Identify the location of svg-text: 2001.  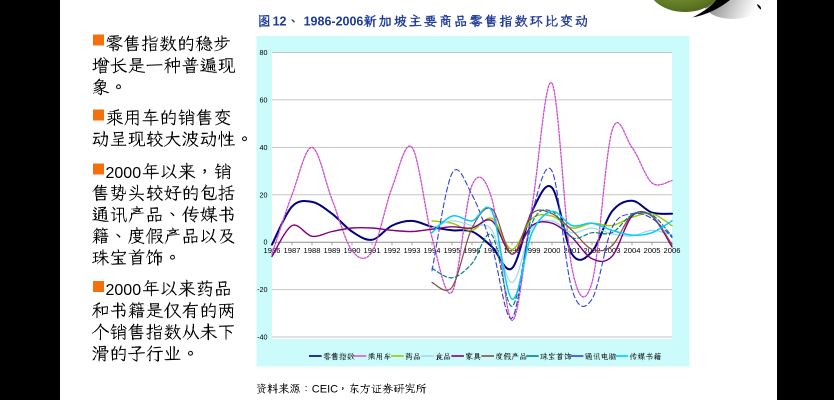
(572, 250).